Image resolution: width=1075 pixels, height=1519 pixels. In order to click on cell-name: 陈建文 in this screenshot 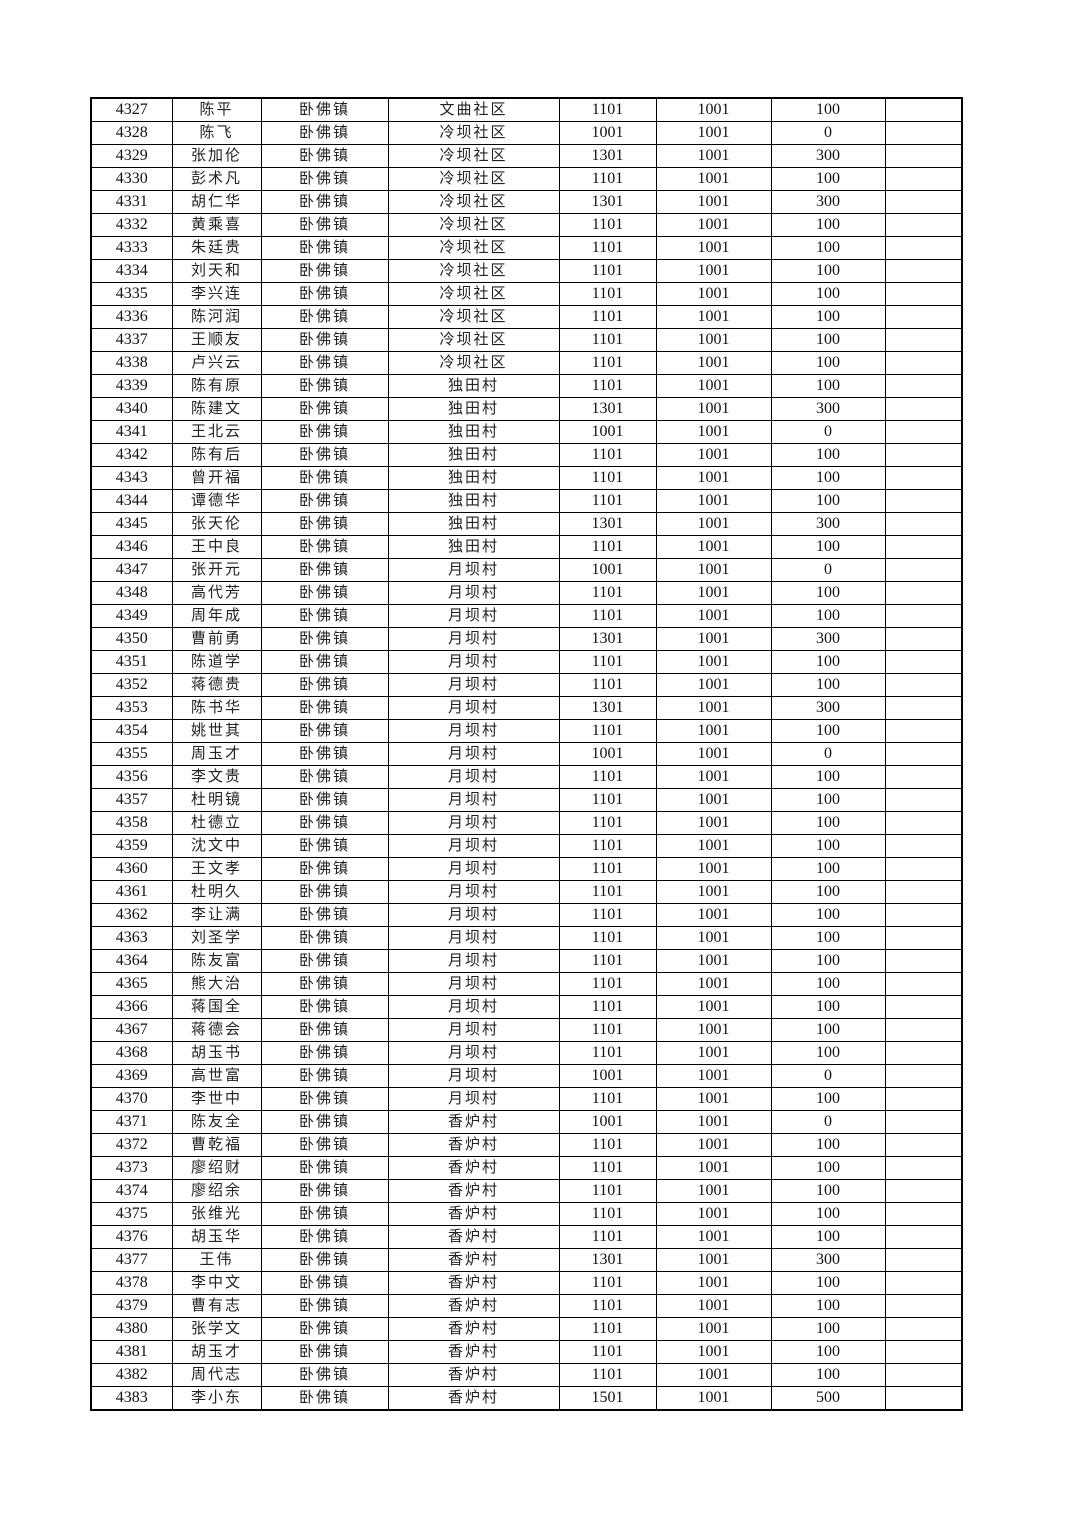, I will do `click(216, 409)`.